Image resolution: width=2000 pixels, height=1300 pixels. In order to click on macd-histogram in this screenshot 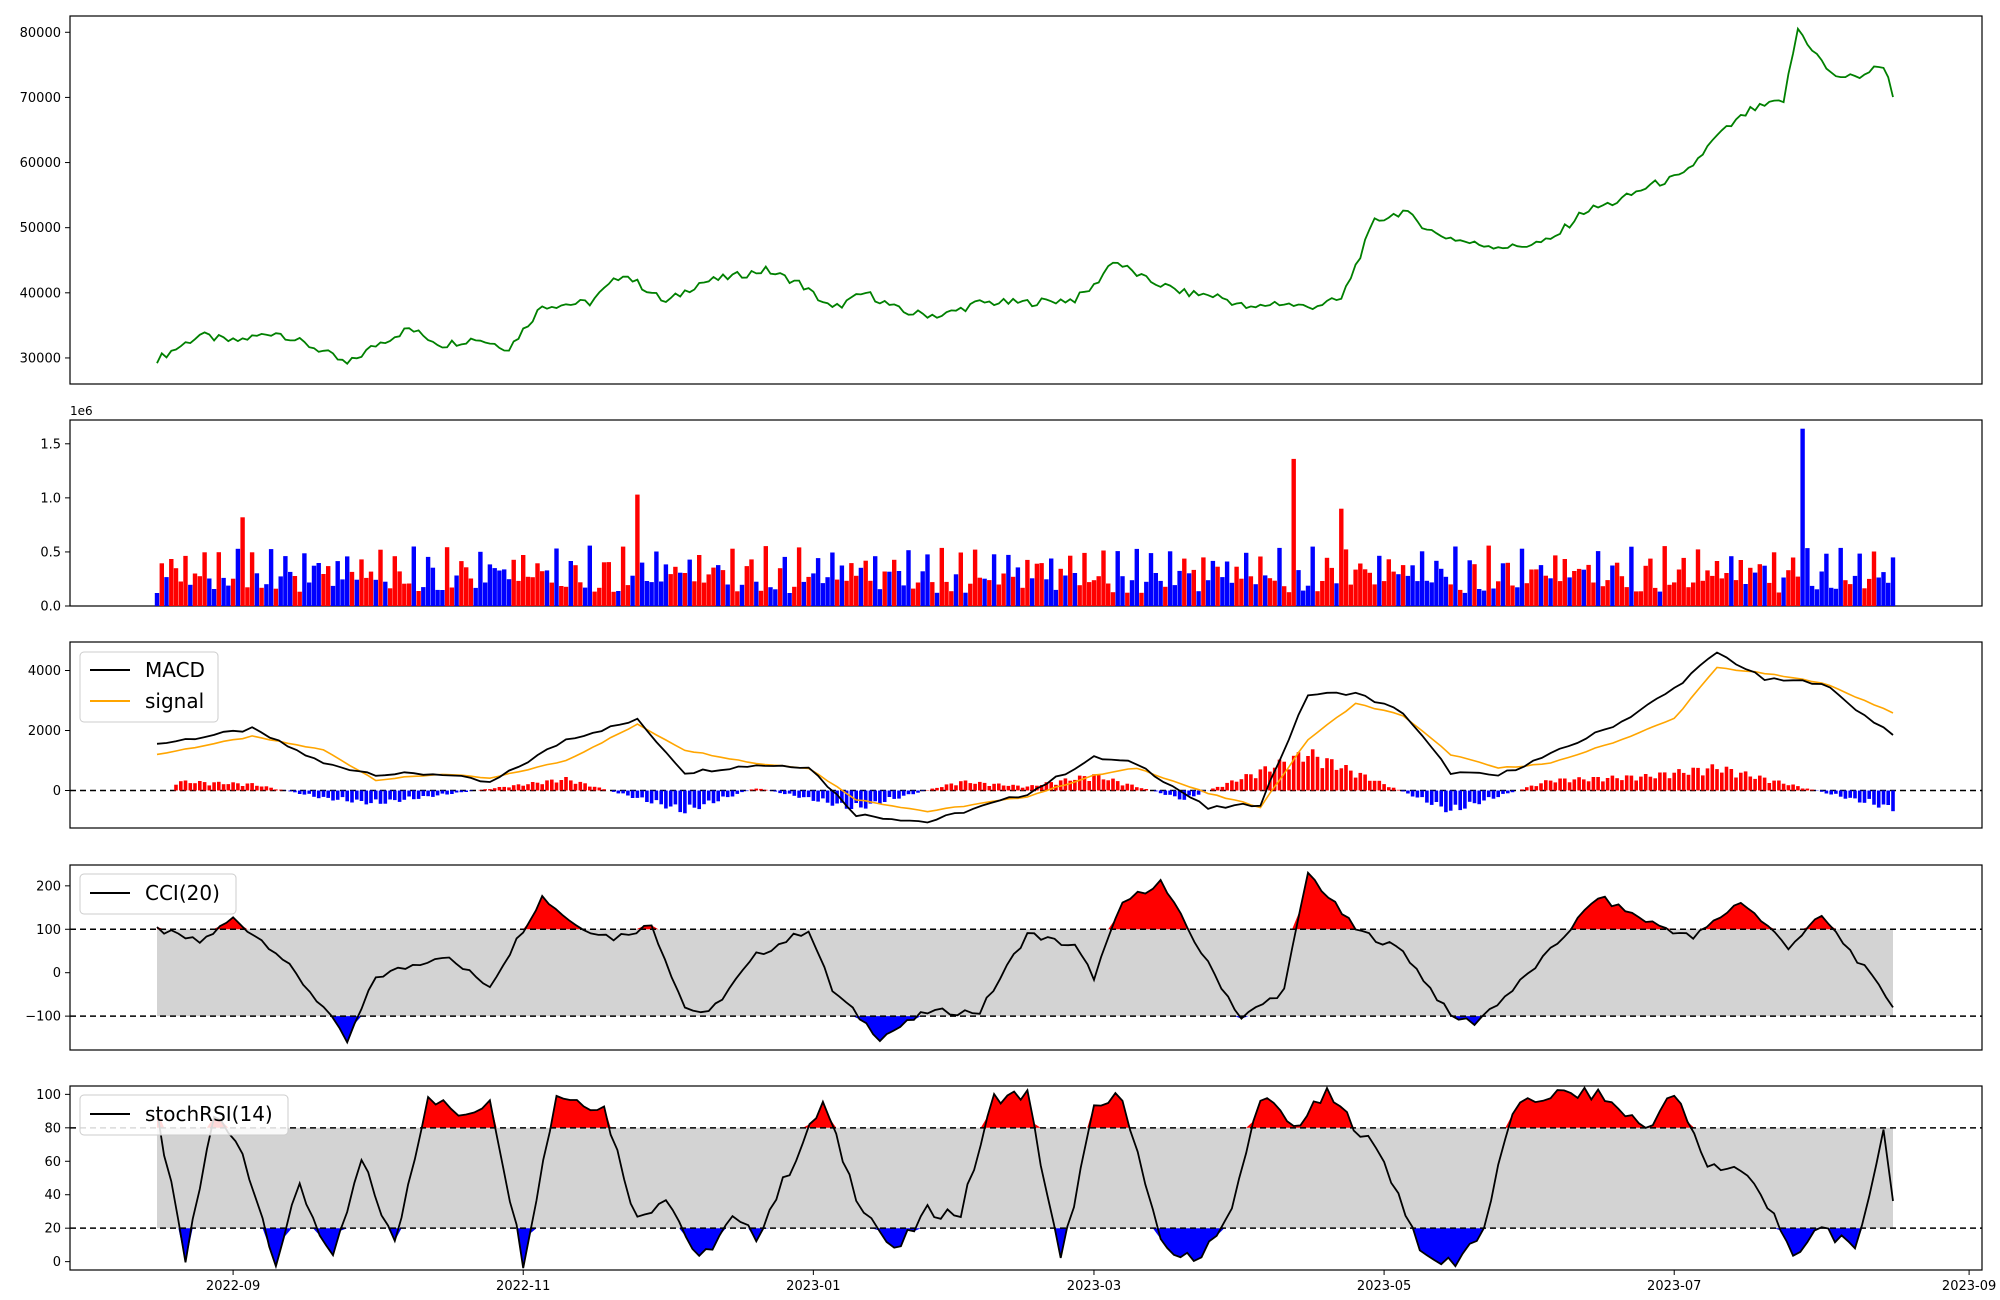, I will do `click(1034, 781)`.